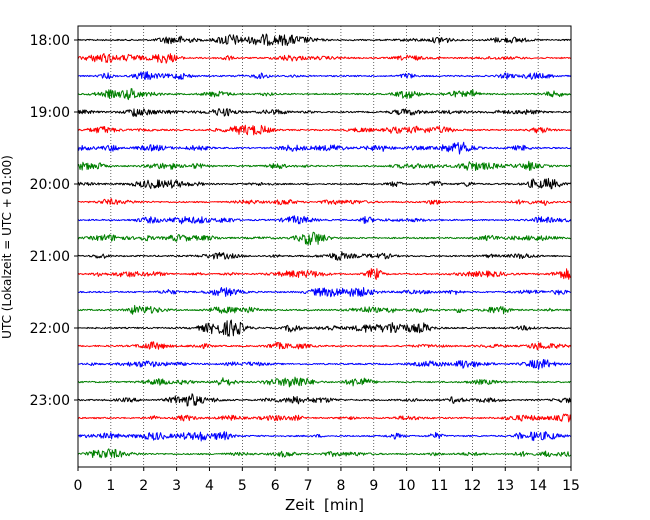  I want to click on x-tick-label: 6, so click(275, 486).